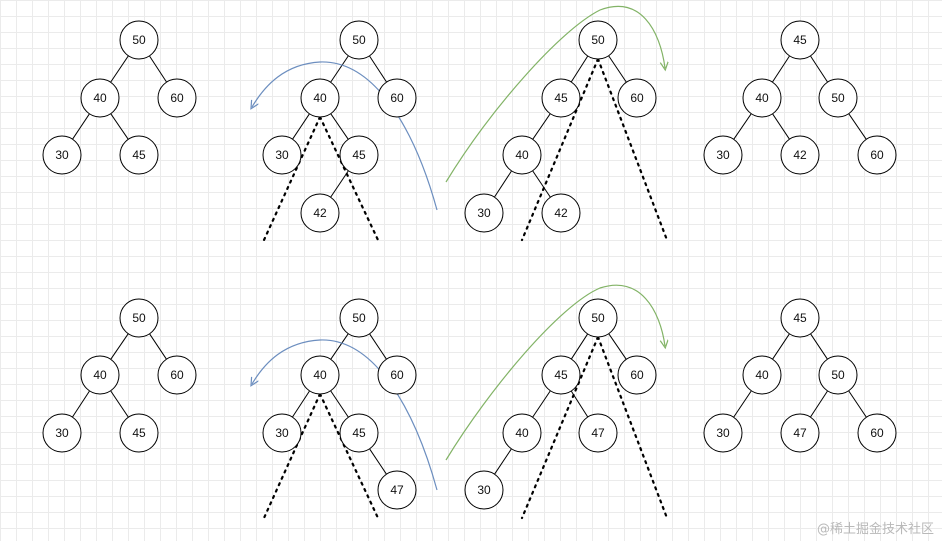 The image size is (942, 541). I want to click on arrow-blue-bottom, so click(345, 415).